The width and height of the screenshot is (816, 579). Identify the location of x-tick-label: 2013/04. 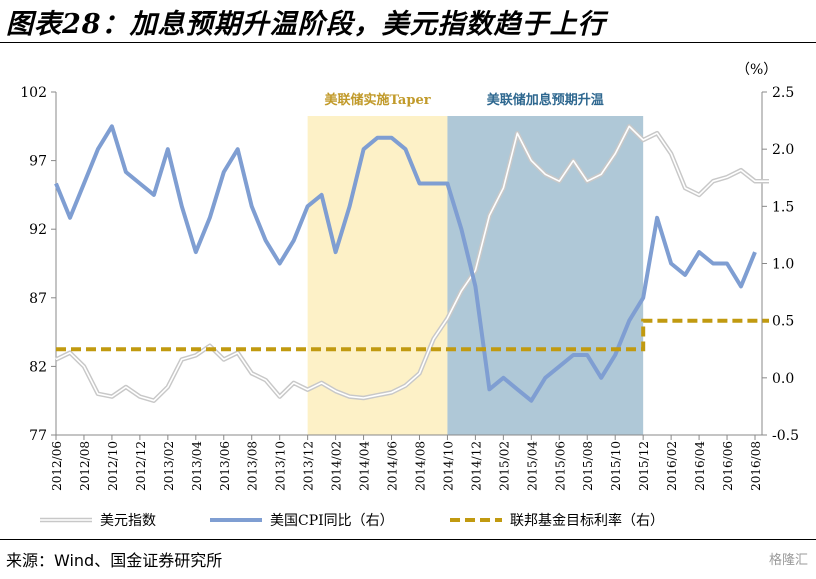
(197, 466).